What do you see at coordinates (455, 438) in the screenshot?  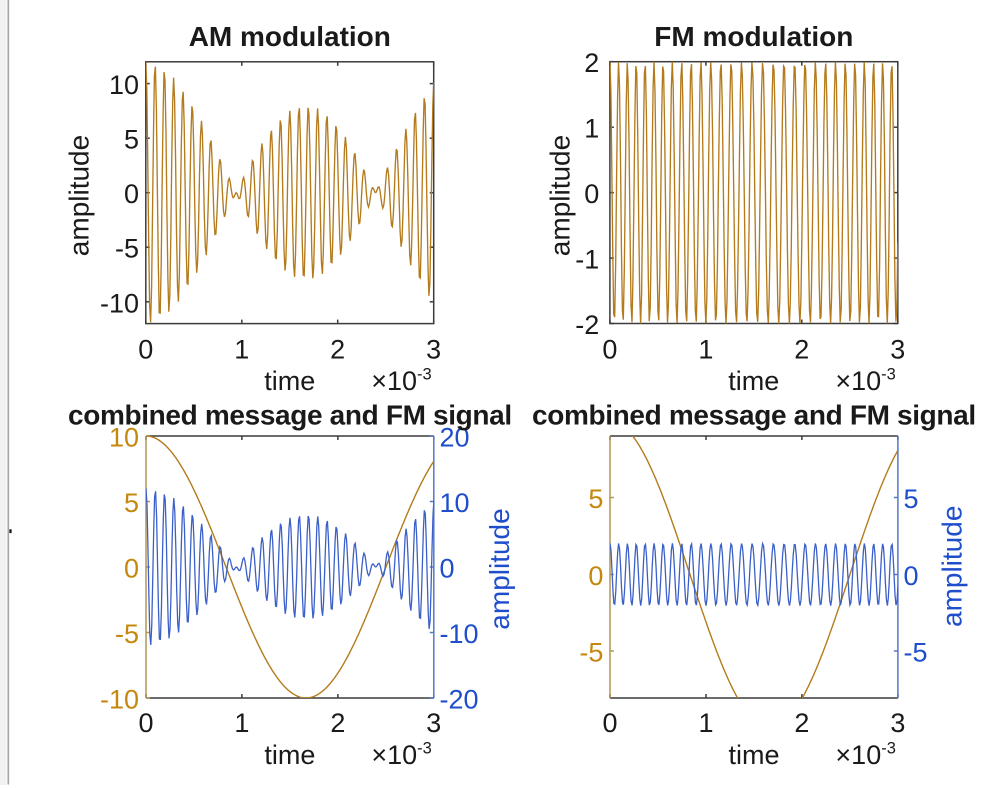 I see `svg-text: 20` at bounding box center [455, 438].